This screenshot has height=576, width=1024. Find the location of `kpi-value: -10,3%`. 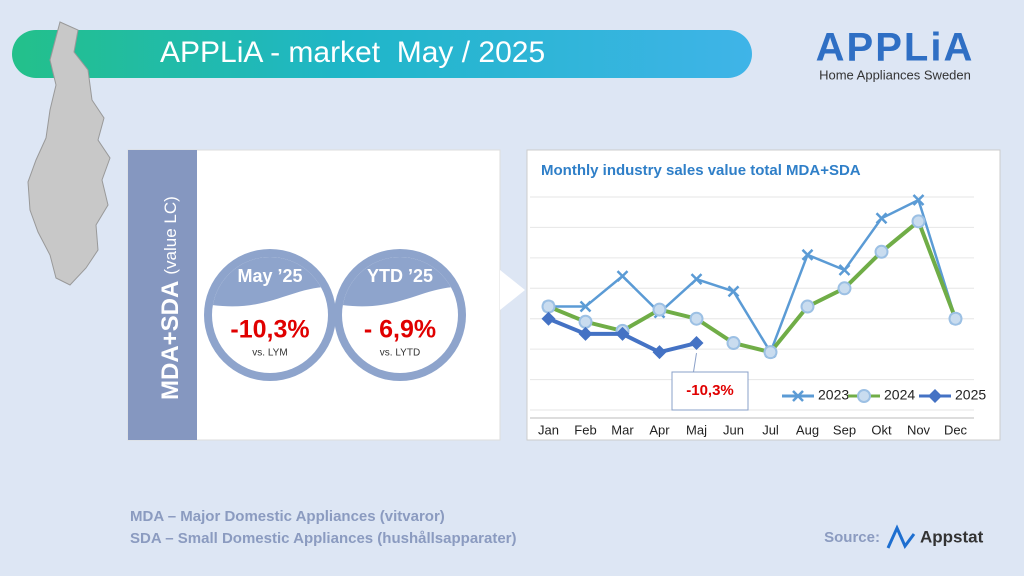

kpi-value: -10,3% is located at coordinates (269, 330).